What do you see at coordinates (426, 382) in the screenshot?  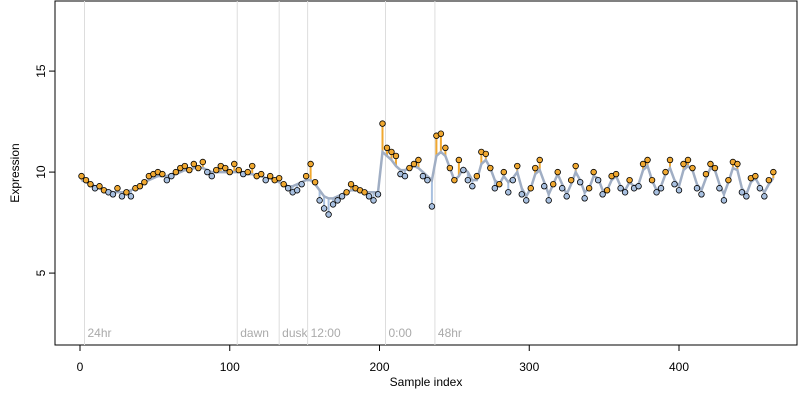 I see `x-axis-label: Sample index` at bounding box center [426, 382].